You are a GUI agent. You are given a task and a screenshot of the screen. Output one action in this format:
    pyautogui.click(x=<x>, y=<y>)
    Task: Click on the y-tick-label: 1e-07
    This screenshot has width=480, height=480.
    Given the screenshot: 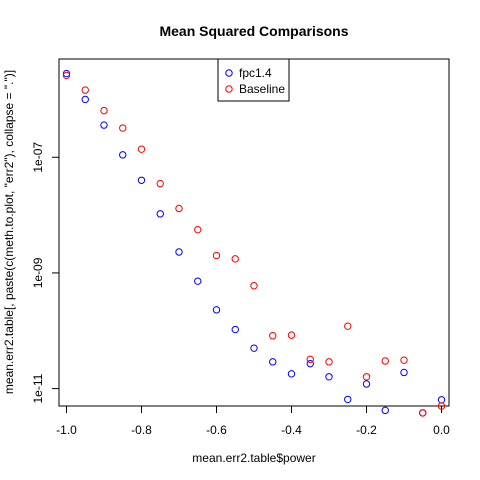 What is the action you would take?
    pyautogui.click(x=38, y=157)
    